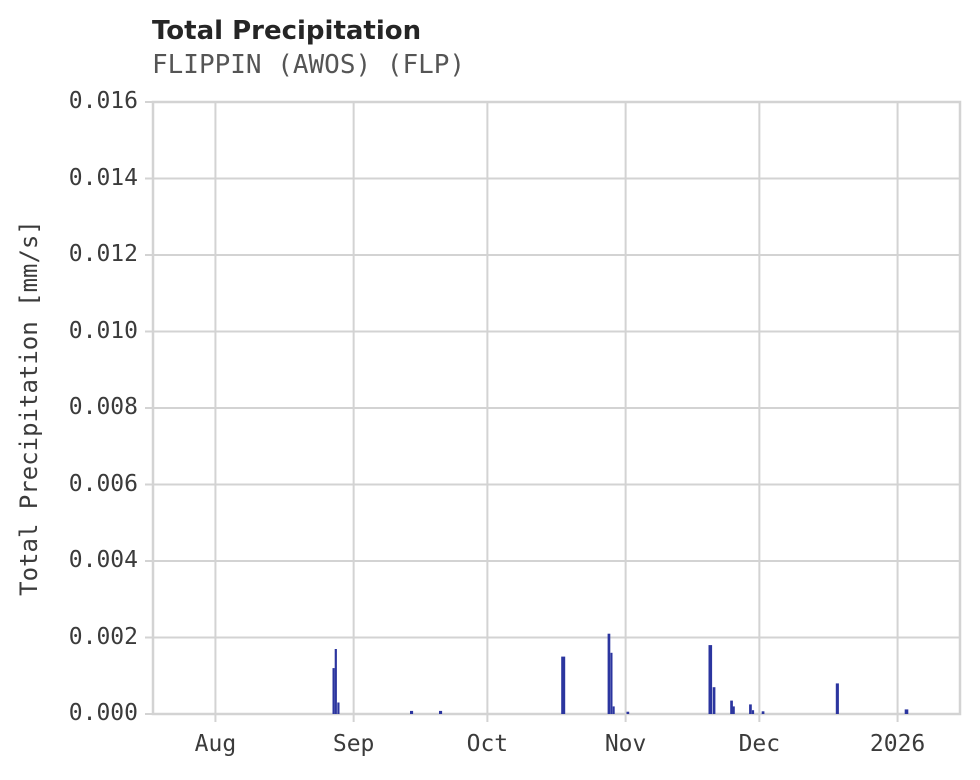  What do you see at coordinates (103, 636) in the screenshot?
I see `y-tick-label: 0.002` at bounding box center [103, 636].